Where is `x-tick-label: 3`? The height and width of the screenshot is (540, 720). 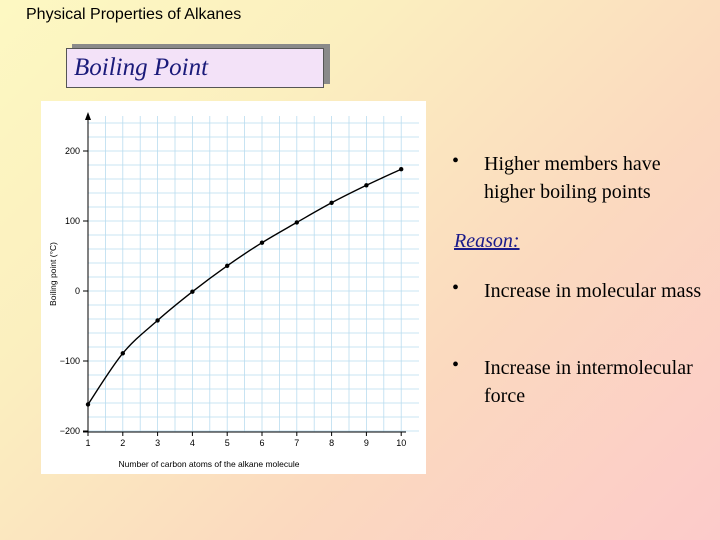 x-tick-label: 3 is located at coordinates (157, 443).